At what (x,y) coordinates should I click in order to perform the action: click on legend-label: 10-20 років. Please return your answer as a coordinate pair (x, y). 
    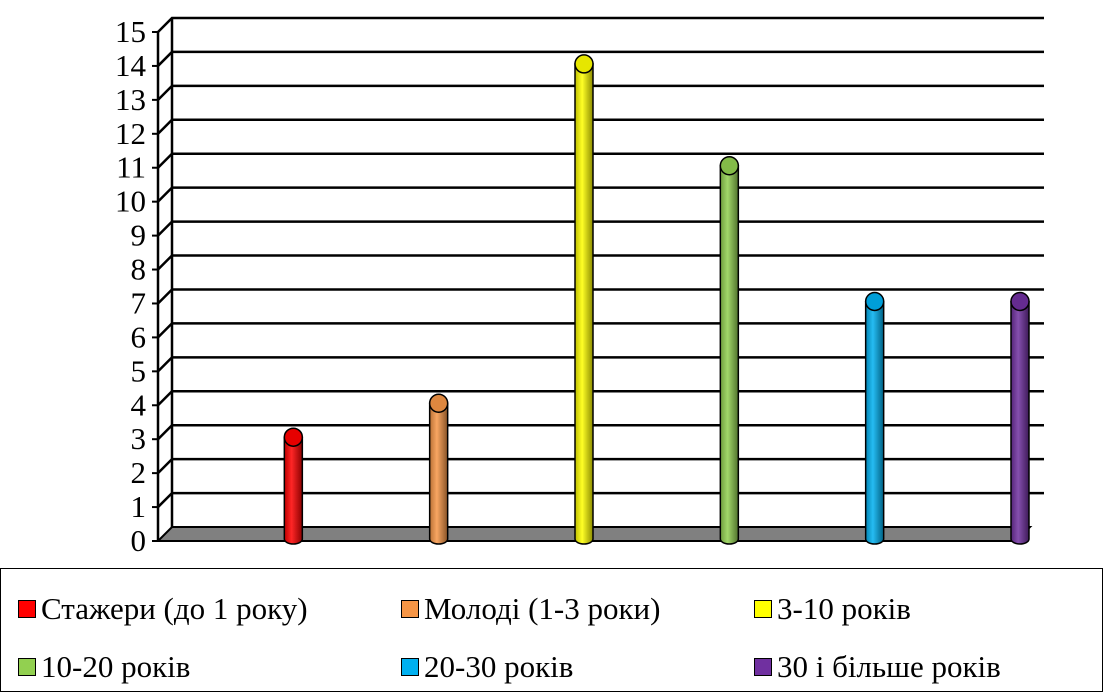
    Looking at the image, I should click on (116, 666).